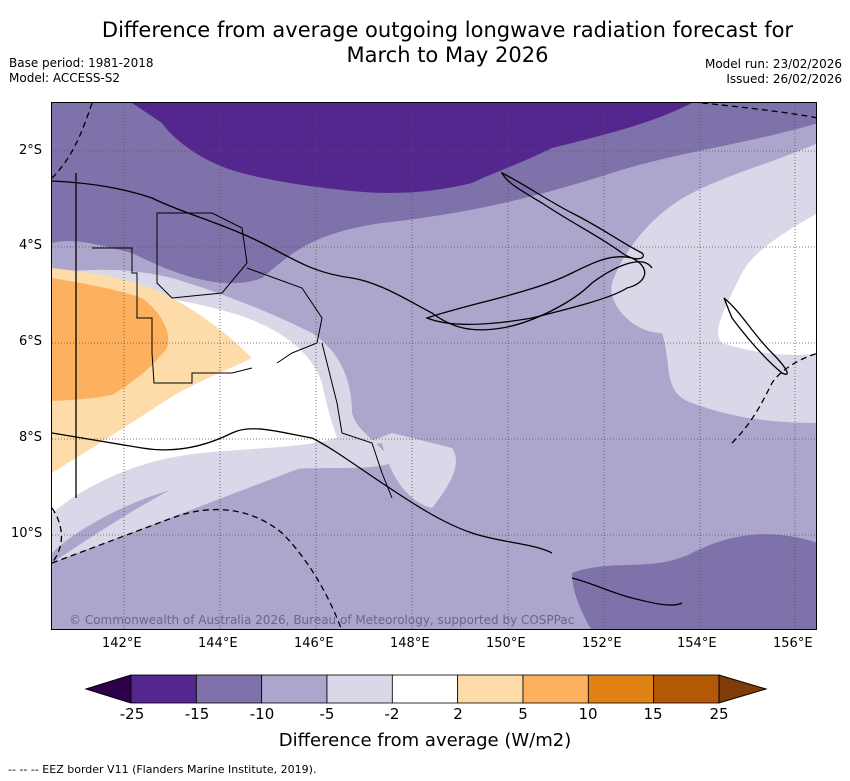 The image size is (850, 781). Describe the element at coordinates (719, 714) in the screenshot. I see `colorbar-tick-9: 25` at that location.